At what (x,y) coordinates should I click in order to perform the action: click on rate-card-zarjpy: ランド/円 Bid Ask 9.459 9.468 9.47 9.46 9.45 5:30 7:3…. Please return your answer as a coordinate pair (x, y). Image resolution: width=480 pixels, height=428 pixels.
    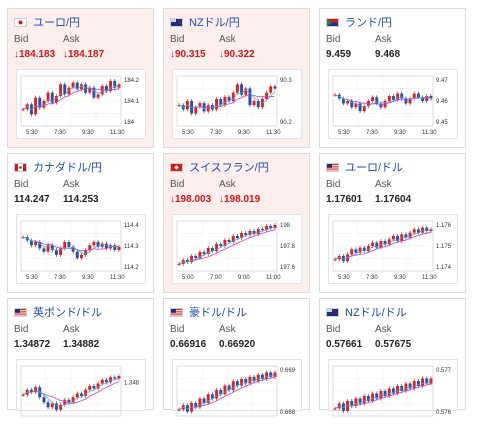
    Looking at the image, I should click on (392, 78).